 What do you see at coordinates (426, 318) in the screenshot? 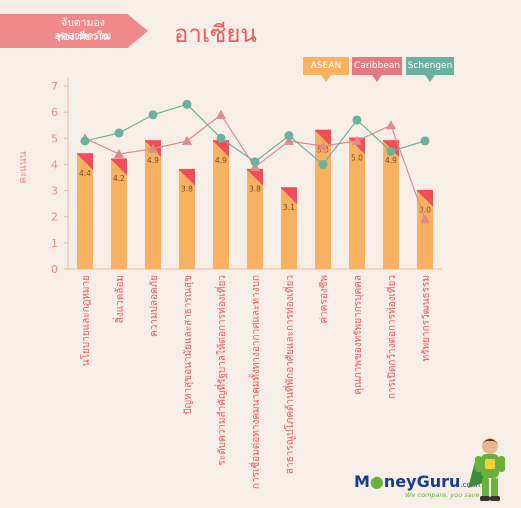
I see `x-tick-label: ทรัพยากรวัฒนธรรม` at bounding box center [426, 318].